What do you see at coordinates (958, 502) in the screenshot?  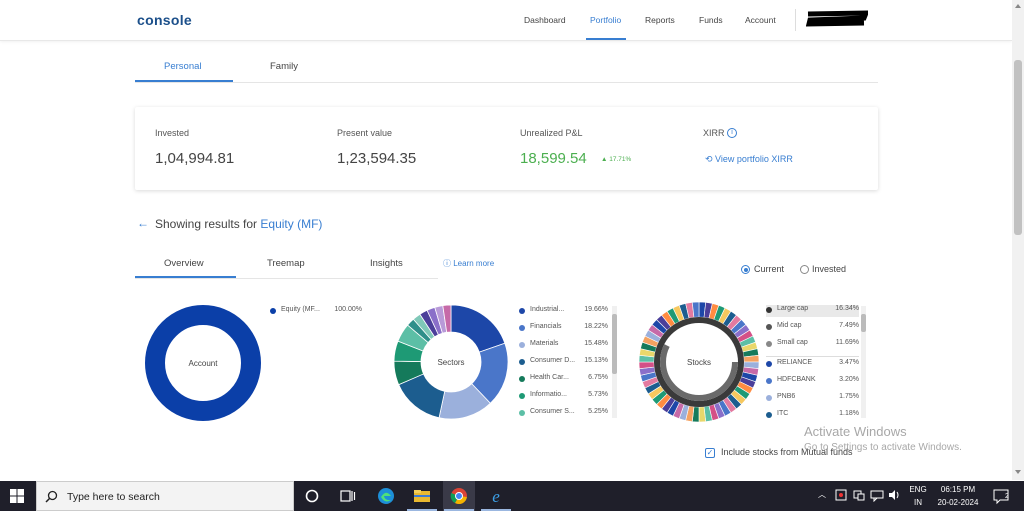 I see `taskbar-date: 20-02-2024` at bounding box center [958, 502].